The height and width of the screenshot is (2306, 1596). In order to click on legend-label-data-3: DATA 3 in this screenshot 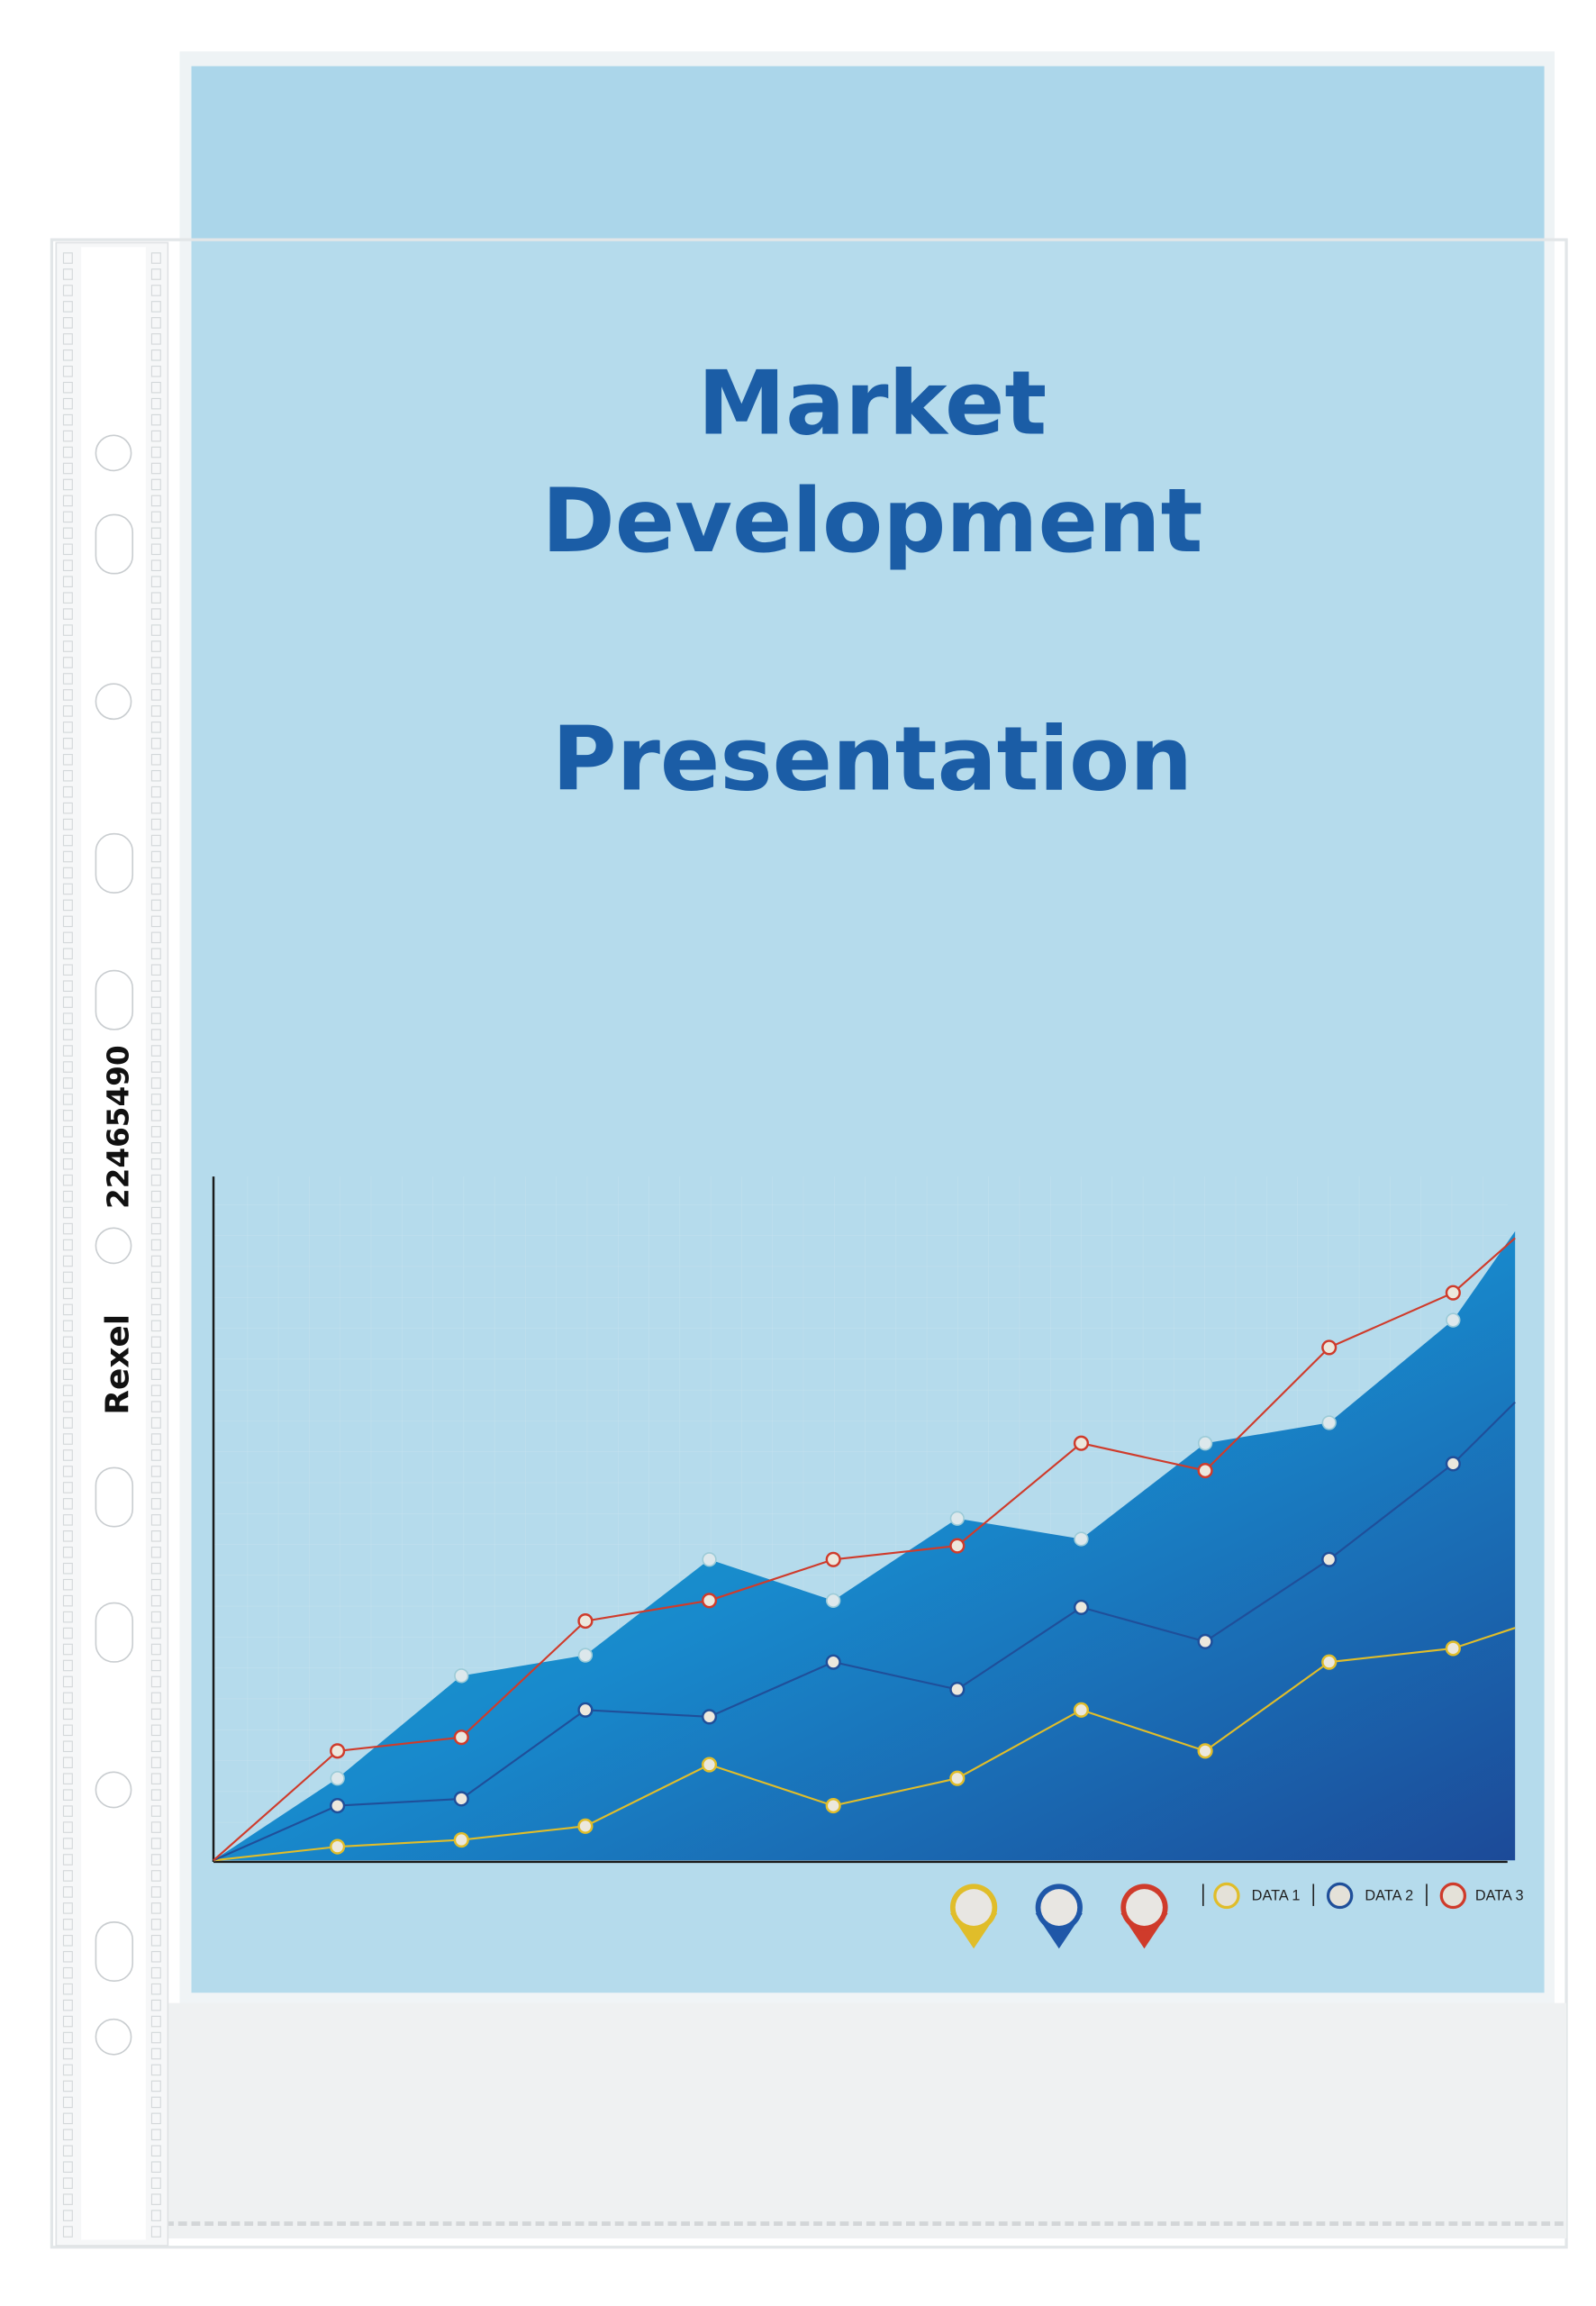, I will do `click(1499, 1895)`.